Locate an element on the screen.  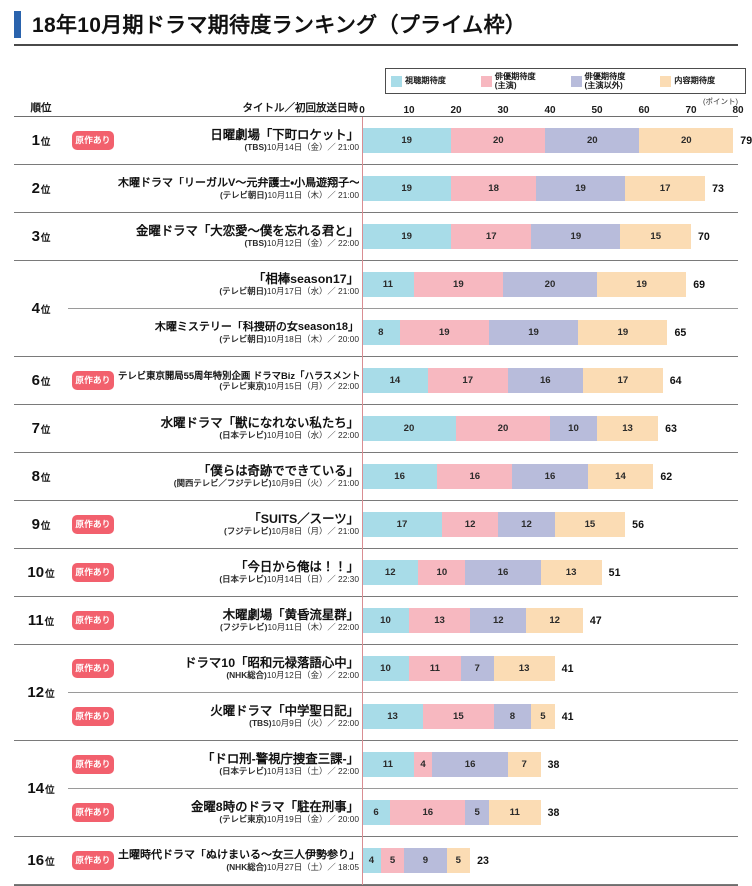
bar-segment-2: 19 is located at coordinates (444, 332).